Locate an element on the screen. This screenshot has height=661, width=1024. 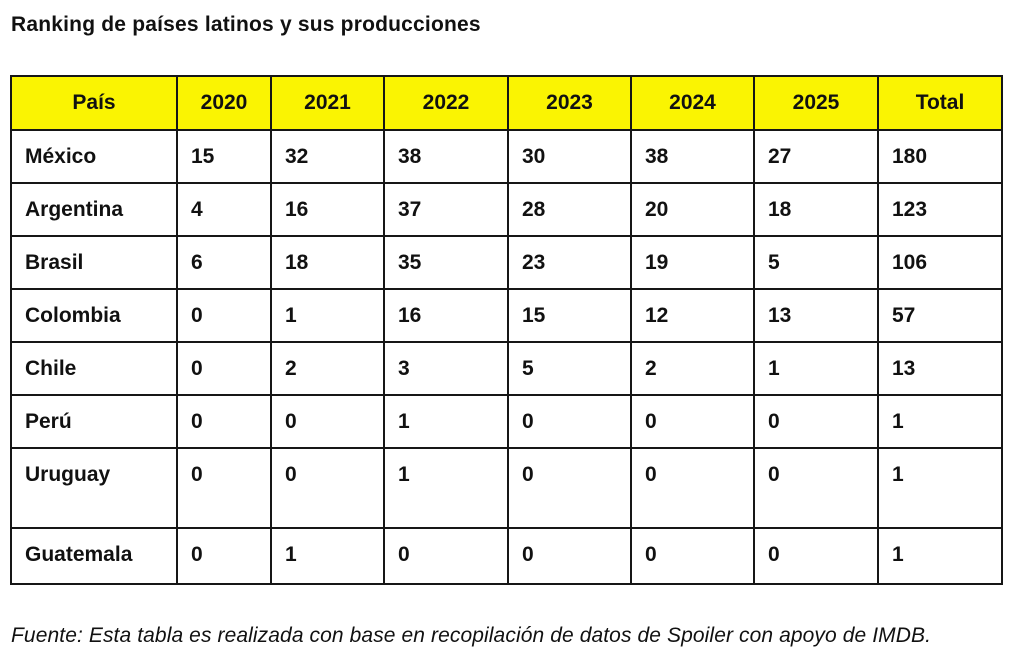
country-cell: Argentina is located at coordinates (94, 209).